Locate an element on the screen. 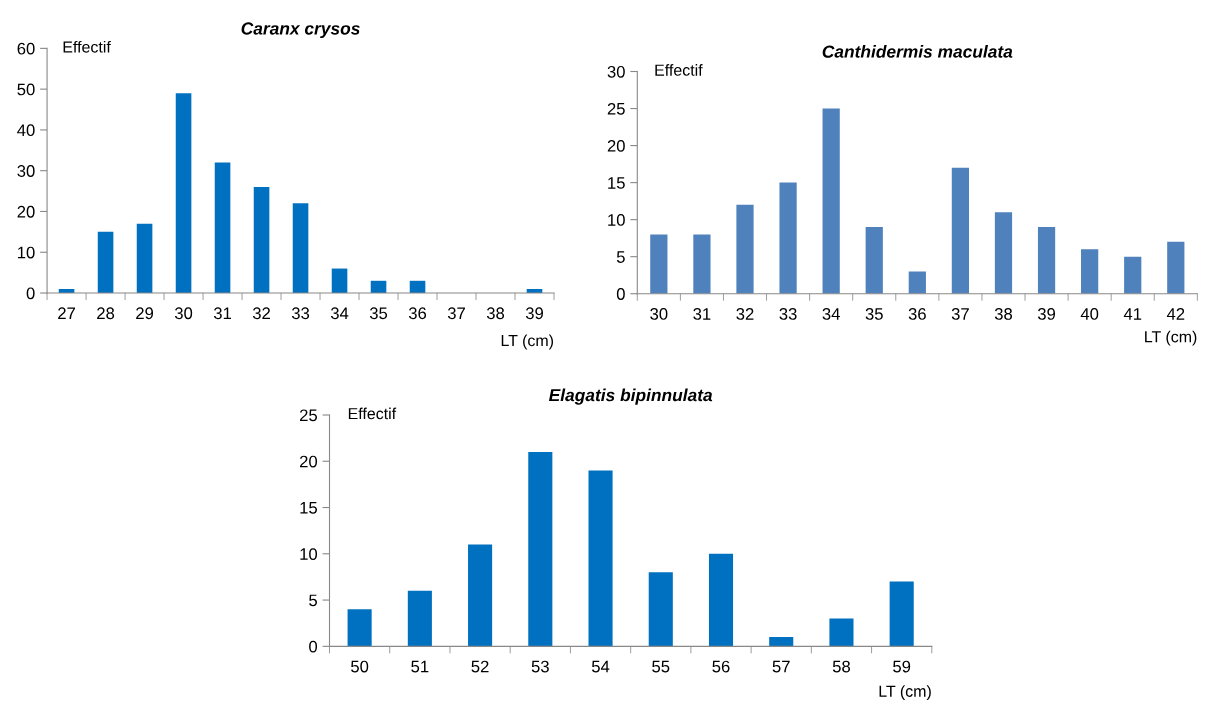  x-tick-label: 50 is located at coordinates (360, 666).